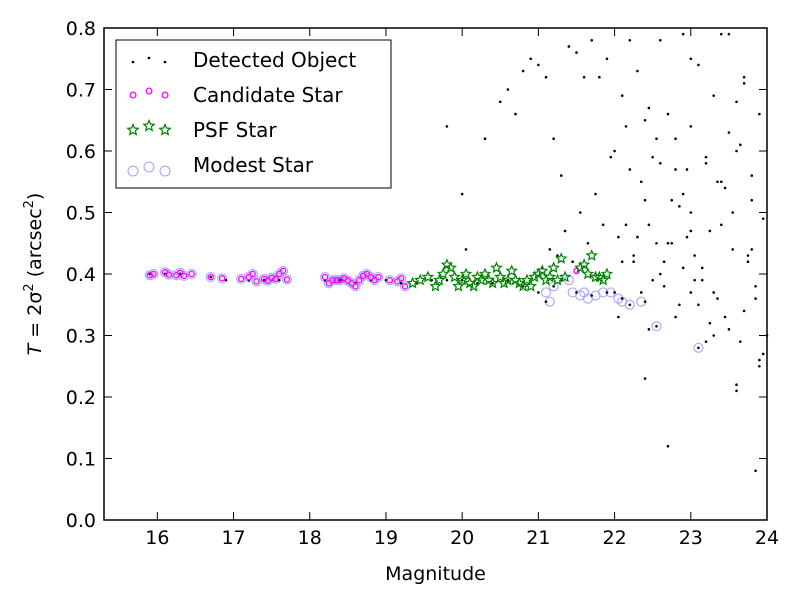 The height and width of the screenshot is (600, 800). What do you see at coordinates (81, 152) in the screenshot?
I see `y-tick-label: 0.6` at bounding box center [81, 152].